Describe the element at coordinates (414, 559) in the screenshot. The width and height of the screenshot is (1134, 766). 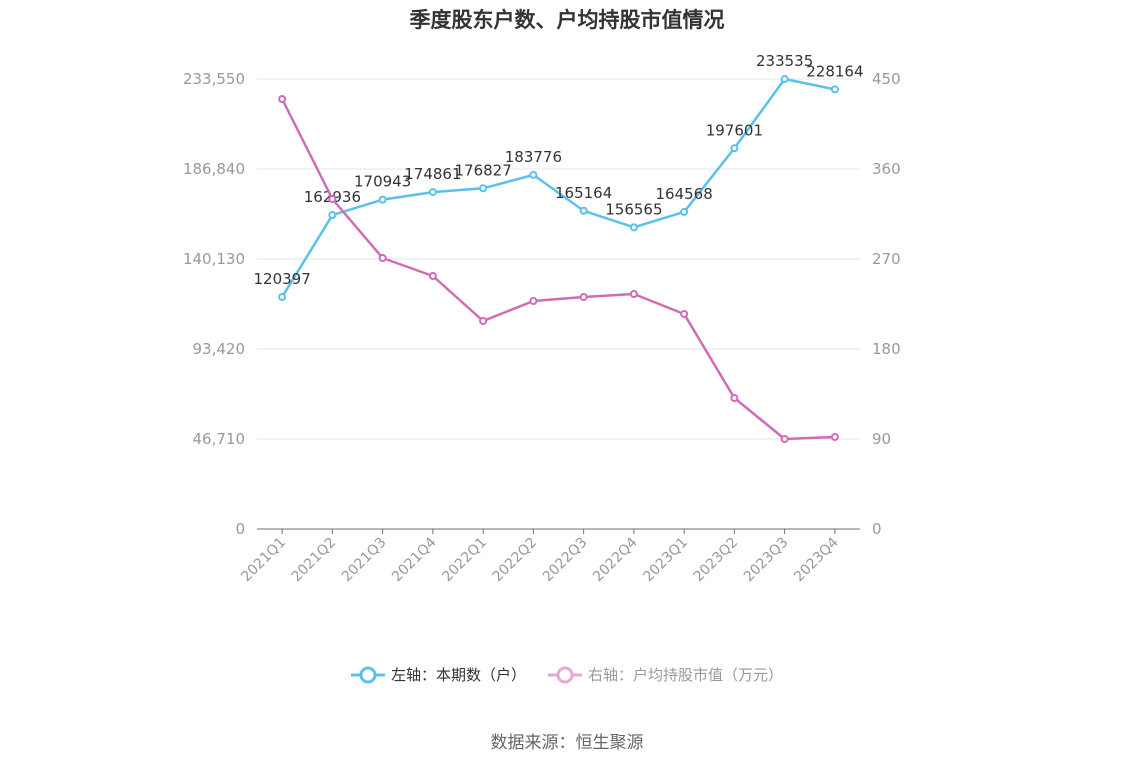
I see `x-axis-tick-label: 2021Q4` at that location.